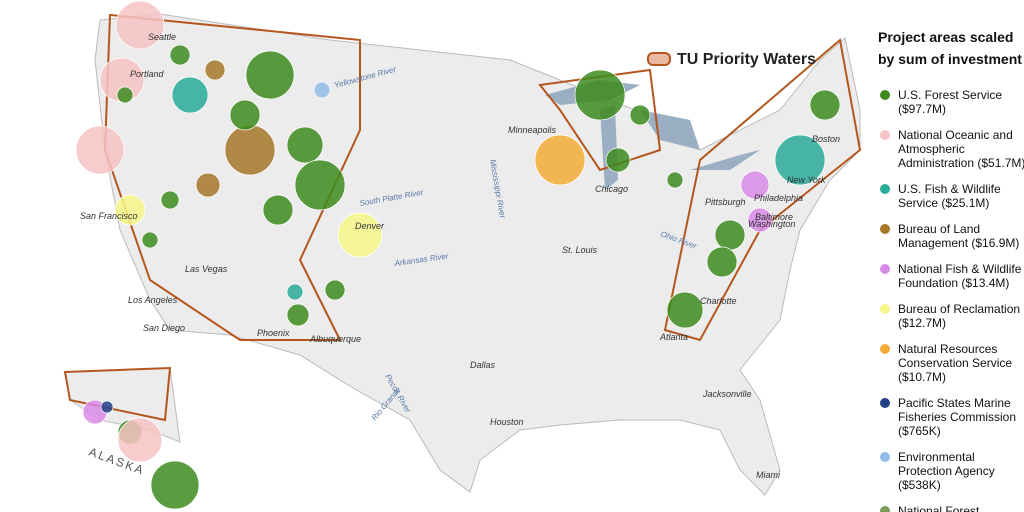 This screenshot has width=1024, height=512. What do you see at coordinates (945, 37) in the screenshot?
I see `legend-title: Project areas scaled` at bounding box center [945, 37].